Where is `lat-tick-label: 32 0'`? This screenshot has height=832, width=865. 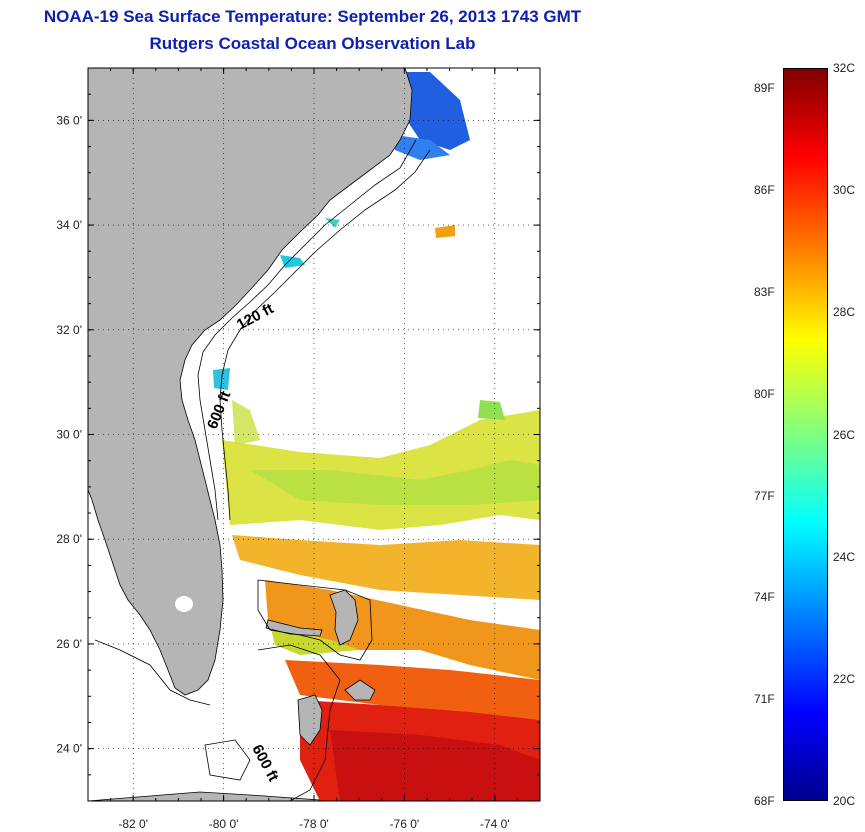 lat-tick-label: 32 0' is located at coordinates (69, 330).